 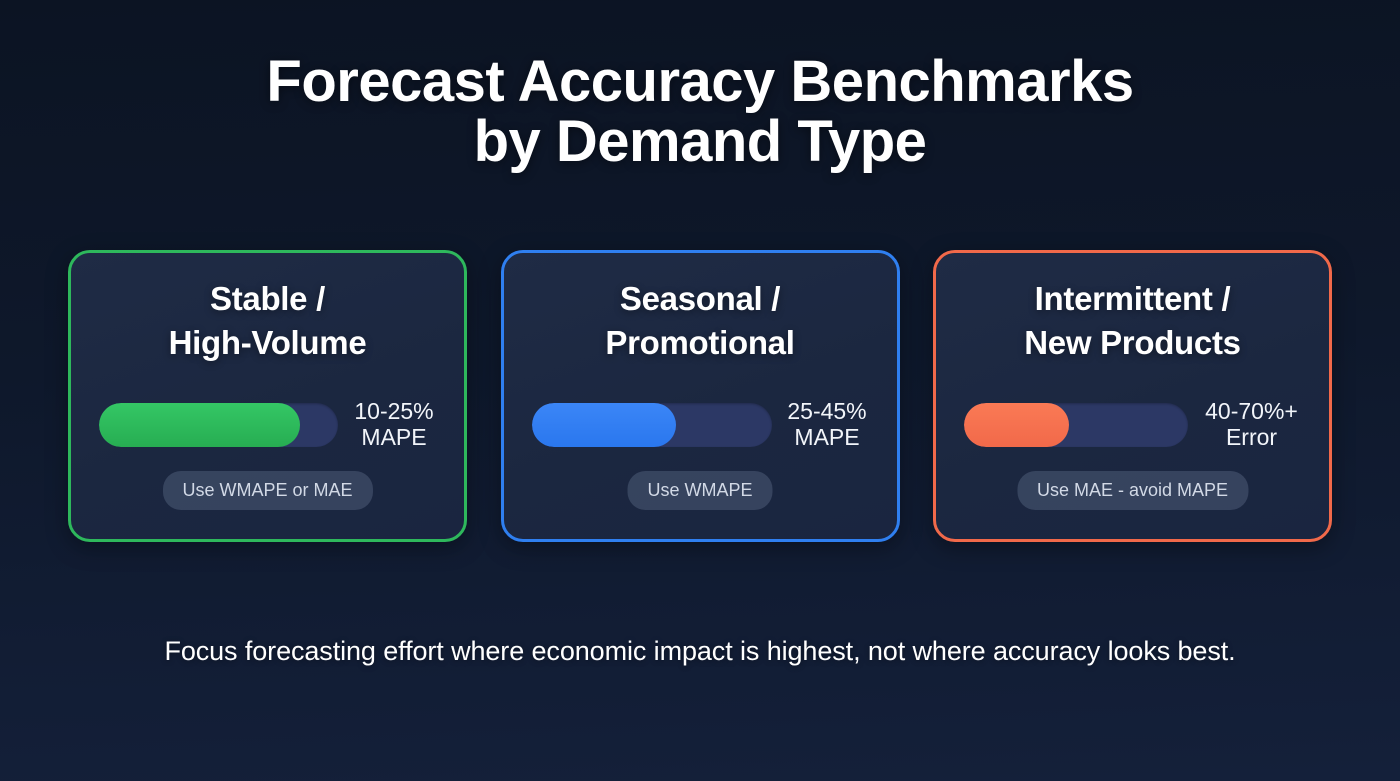 What do you see at coordinates (394, 411) in the screenshot?
I see `accuracy-value-range: 10-25%` at bounding box center [394, 411].